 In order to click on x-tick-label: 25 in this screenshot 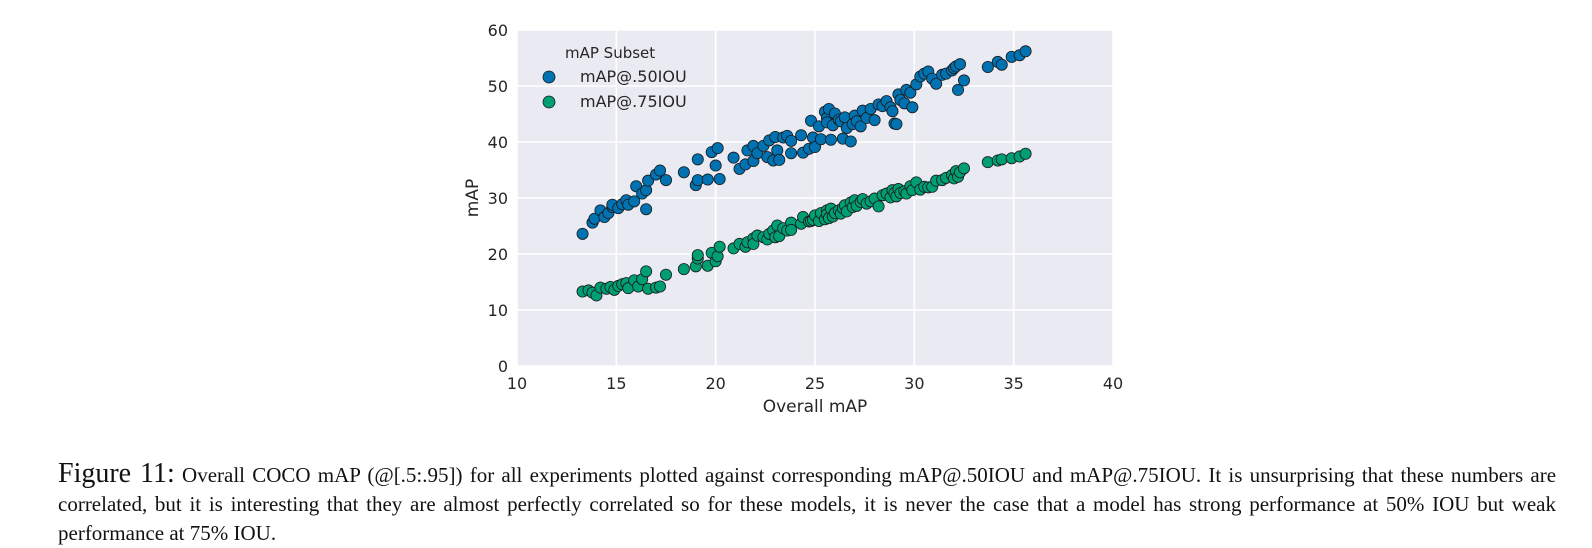, I will do `click(815, 383)`.